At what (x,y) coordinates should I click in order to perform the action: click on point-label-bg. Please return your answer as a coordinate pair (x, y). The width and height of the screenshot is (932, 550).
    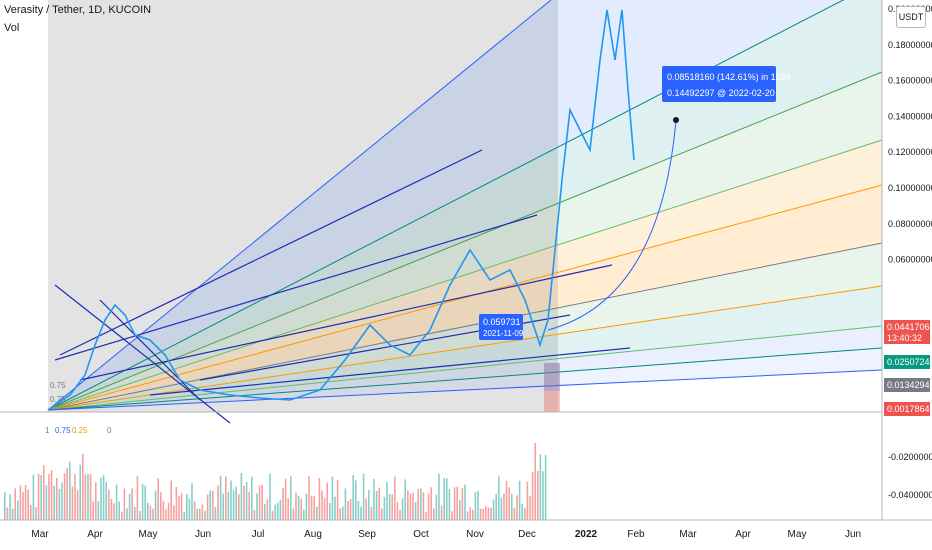
    Looking at the image, I should click on (501, 327).